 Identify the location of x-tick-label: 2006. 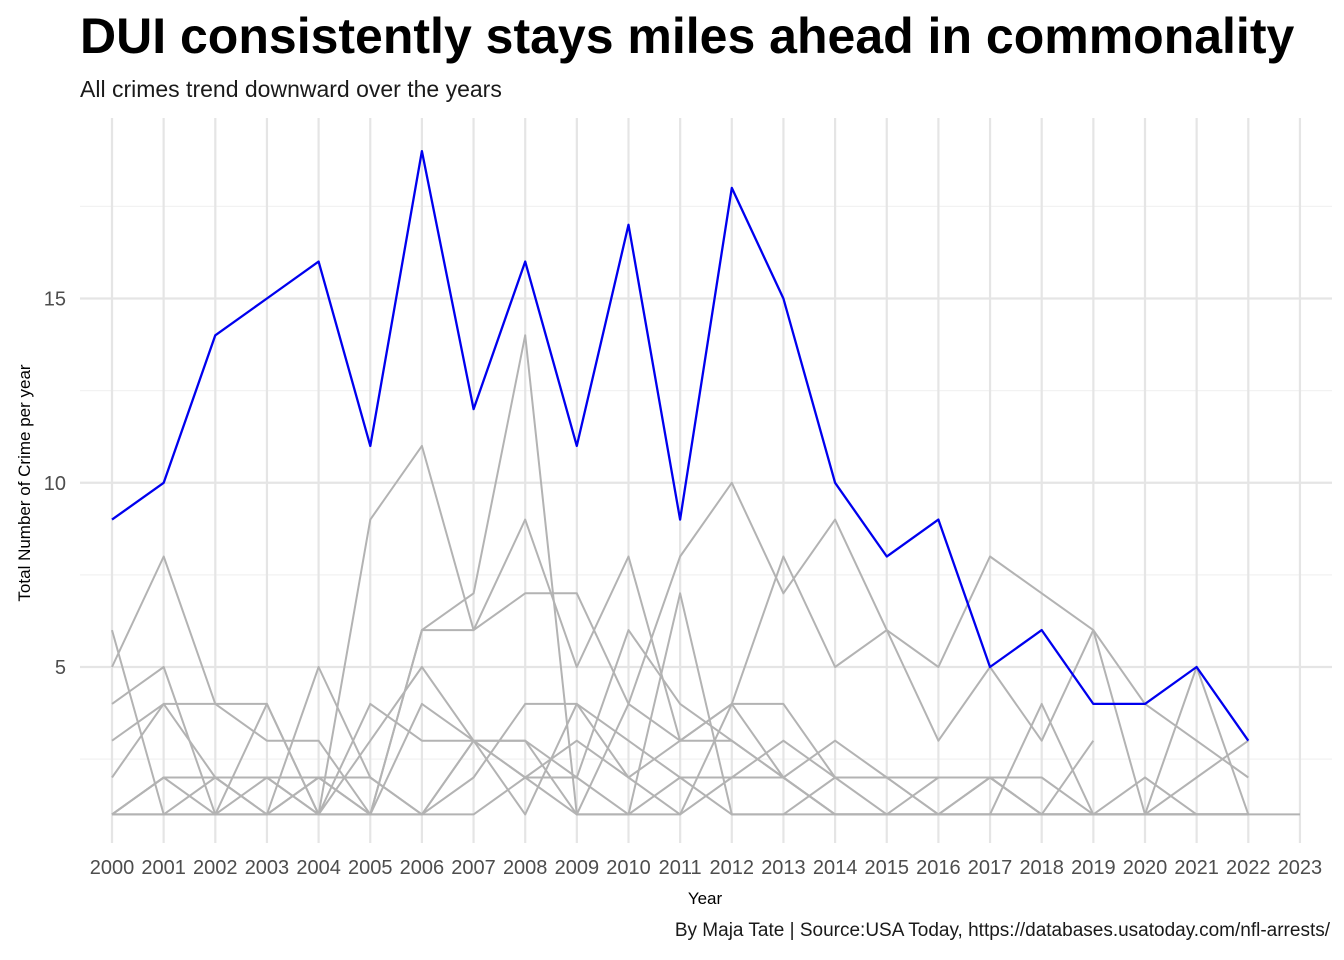
(422, 868).